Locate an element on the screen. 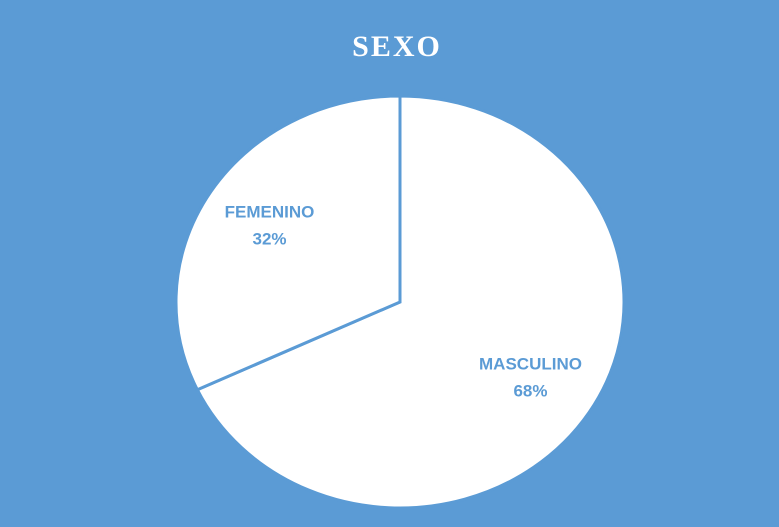 Image resolution: width=779 pixels, height=527 pixels. slice-value: 32% is located at coordinates (269, 238).